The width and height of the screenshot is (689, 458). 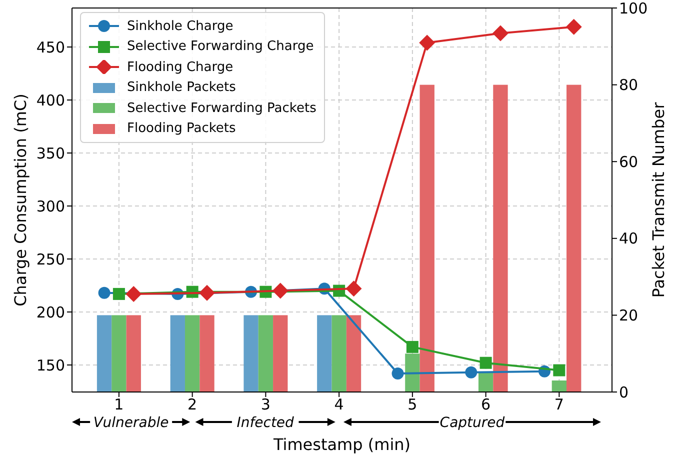 I want to click on y-tick-label: 250, so click(x=50, y=259).